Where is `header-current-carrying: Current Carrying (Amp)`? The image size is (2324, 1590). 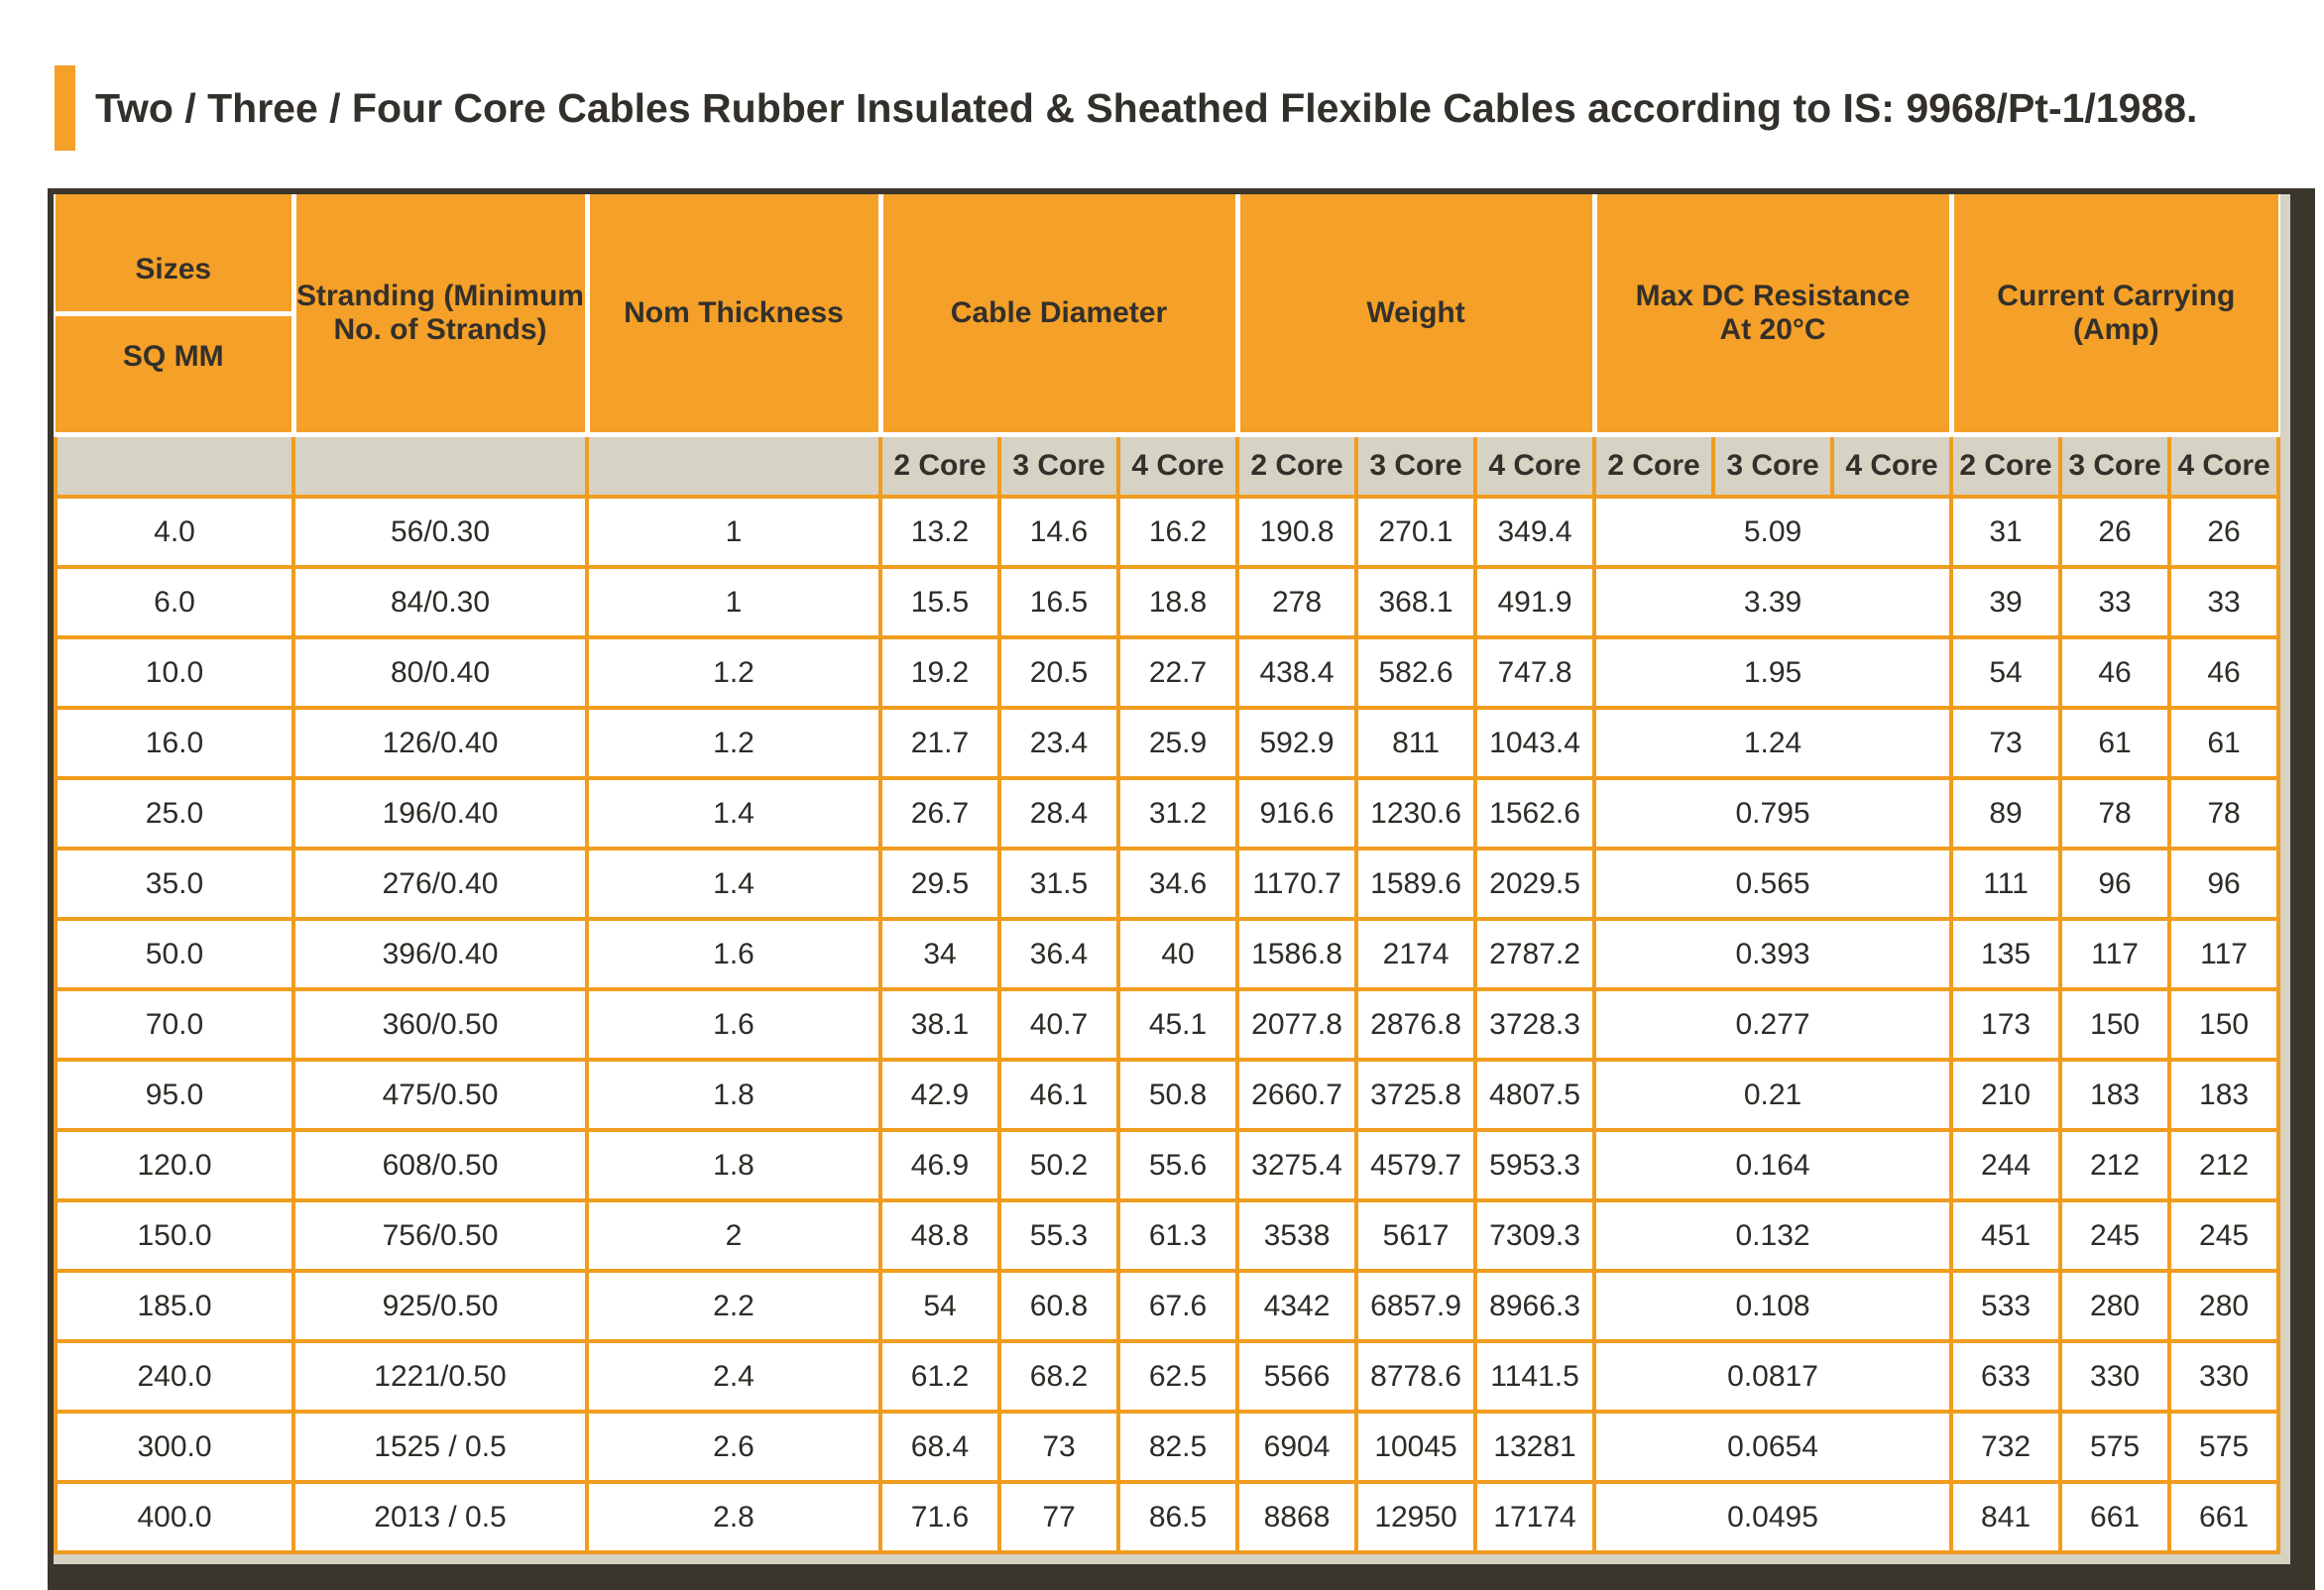 header-current-carrying: Current Carrying (Amp) is located at coordinates (2113, 316).